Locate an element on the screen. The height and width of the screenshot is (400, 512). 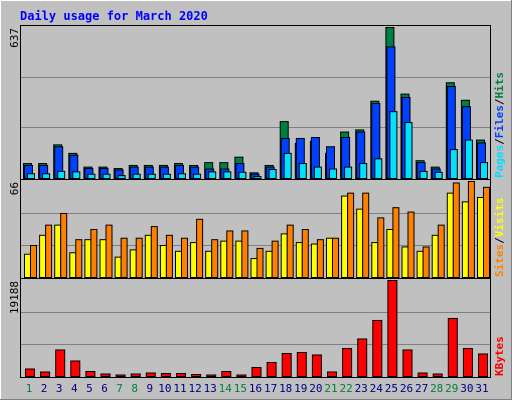
day-label-9: 9 is located at coordinates (149, 388).